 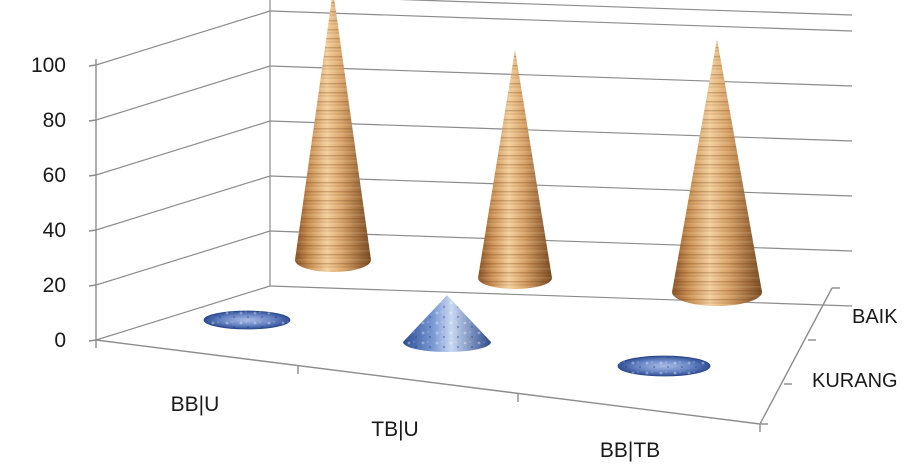 I want to click on category-label: TB|U, so click(x=394, y=429).